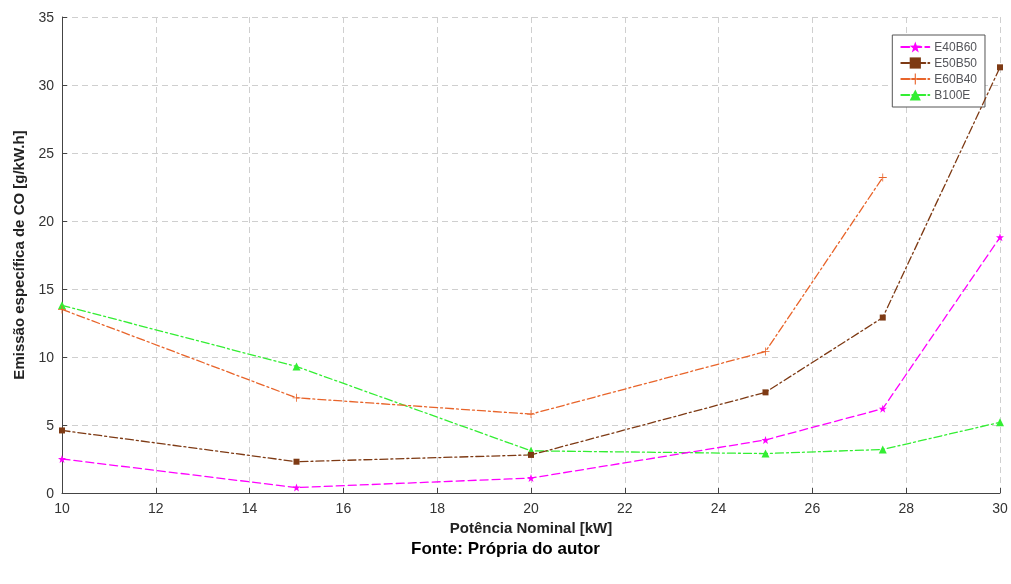  What do you see at coordinates (956, 63) in the screenshot?
I see `legend-label: E50B50` at bounding box center [956, 63].